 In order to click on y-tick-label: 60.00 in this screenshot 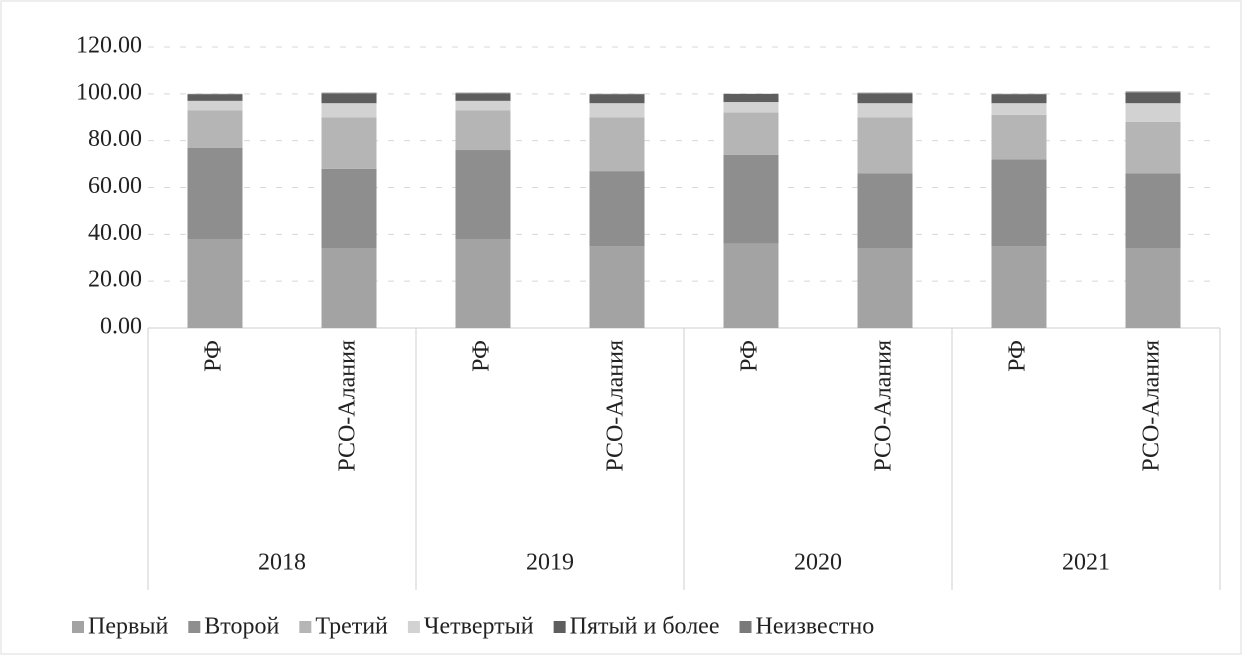, I will do `click(115, 186)`.